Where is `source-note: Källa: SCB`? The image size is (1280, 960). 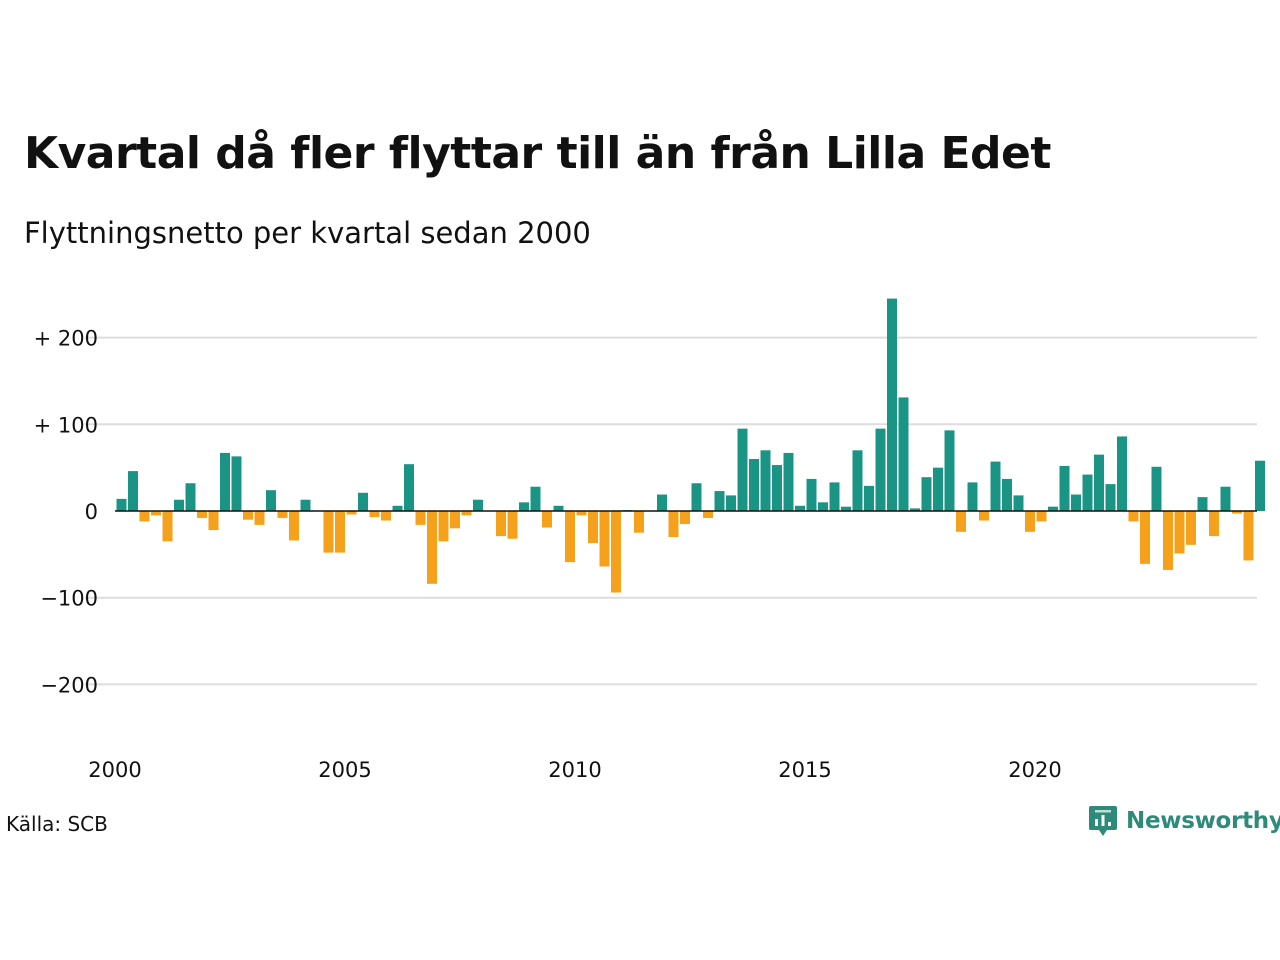
source-note: Källa: SCB is located at coordinates (57, 824).